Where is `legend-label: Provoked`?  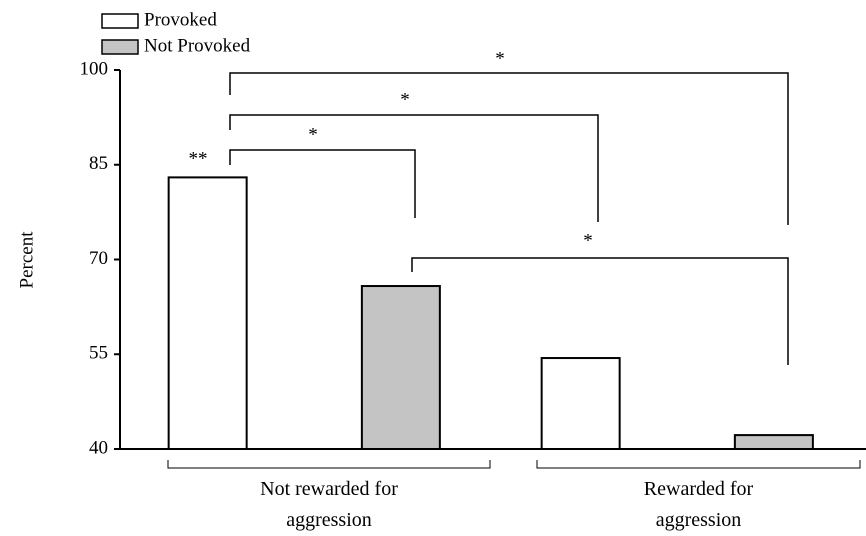
legend-label: Provoked is located at coordinates (180, 19).